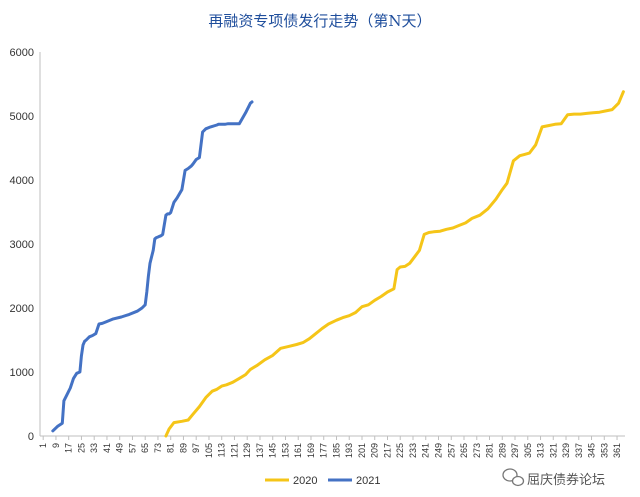 The width and height of the screenshot is (640, 497). Describe the element at coordinates (305, 481) in the screenshot. I see `legend-label-2020: 2020` at that location.